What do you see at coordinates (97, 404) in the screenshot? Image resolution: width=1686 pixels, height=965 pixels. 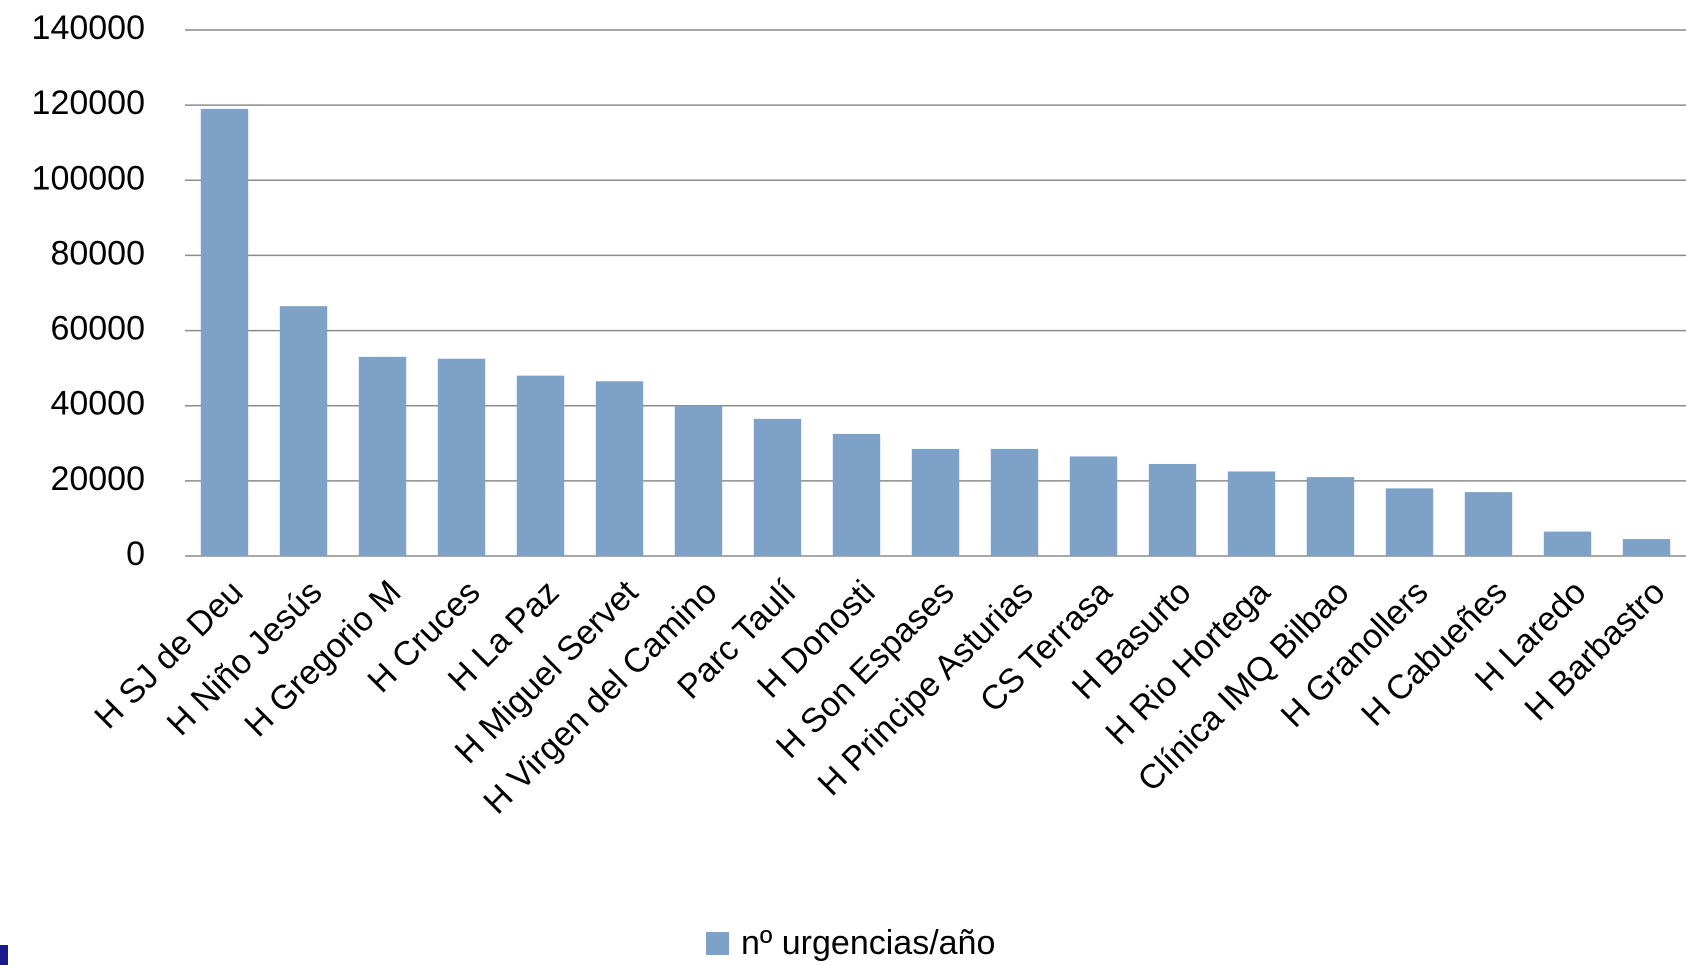 I see `y-tick-label: 40000` at bounding box center [97, 404].